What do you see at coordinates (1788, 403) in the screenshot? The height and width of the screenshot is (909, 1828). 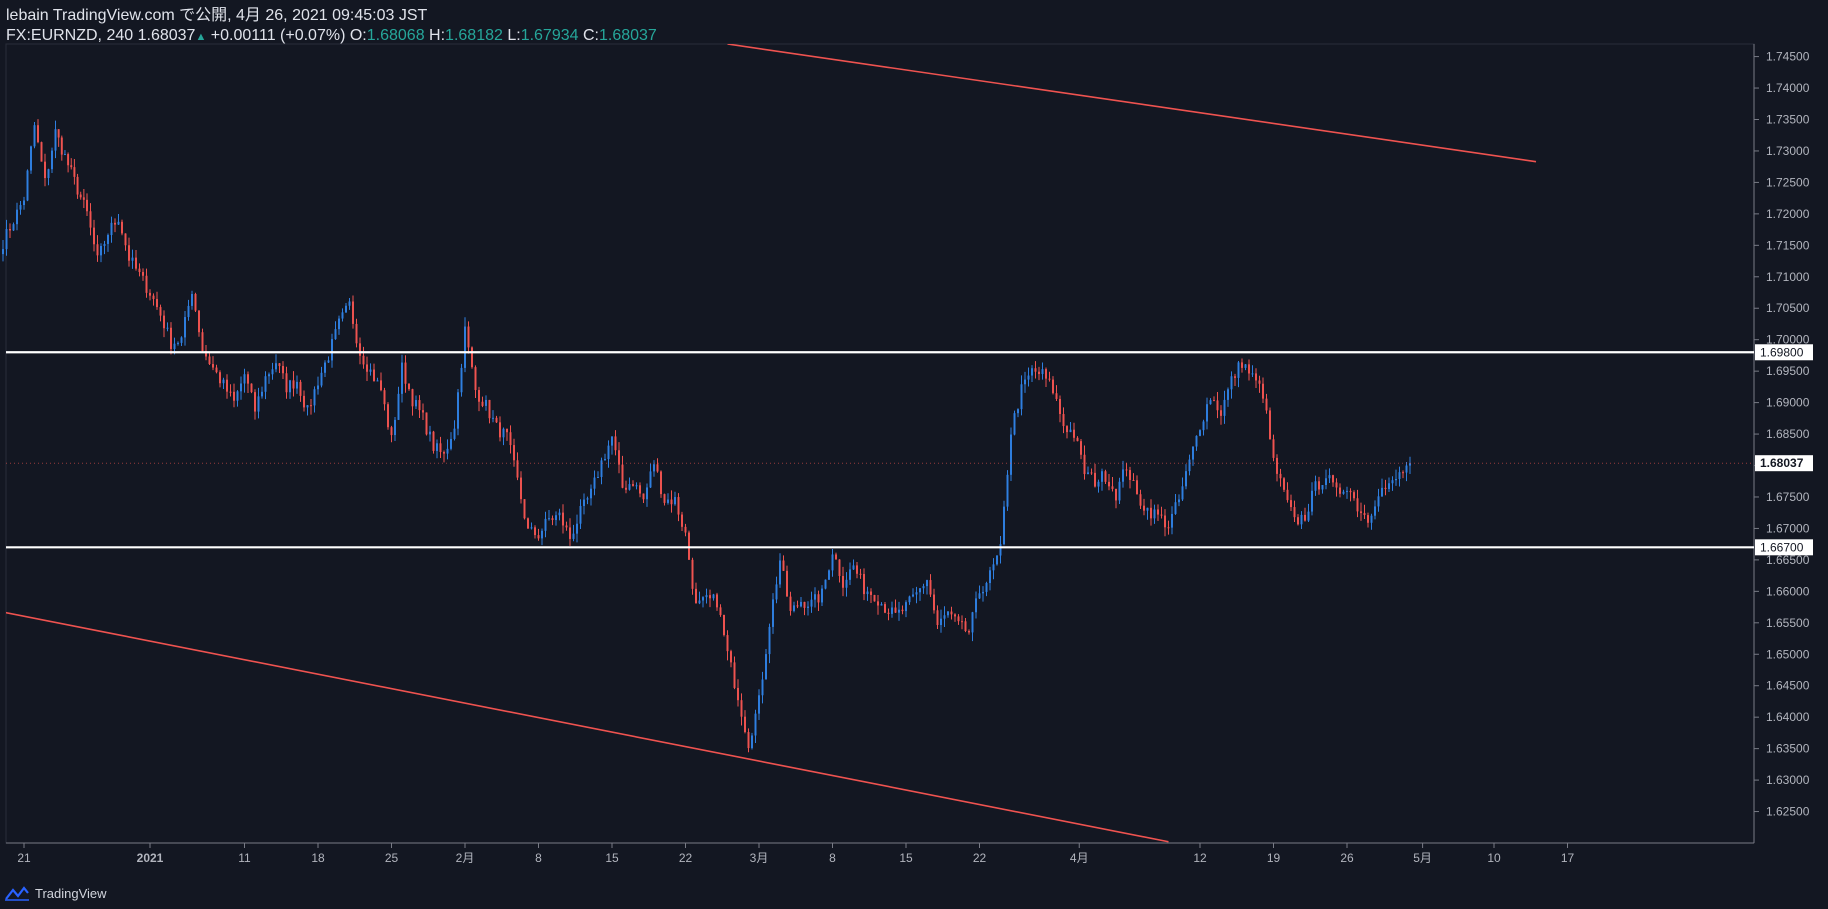 I see `y-tick-label: 1.69000` at bounding box center [1788, 403].